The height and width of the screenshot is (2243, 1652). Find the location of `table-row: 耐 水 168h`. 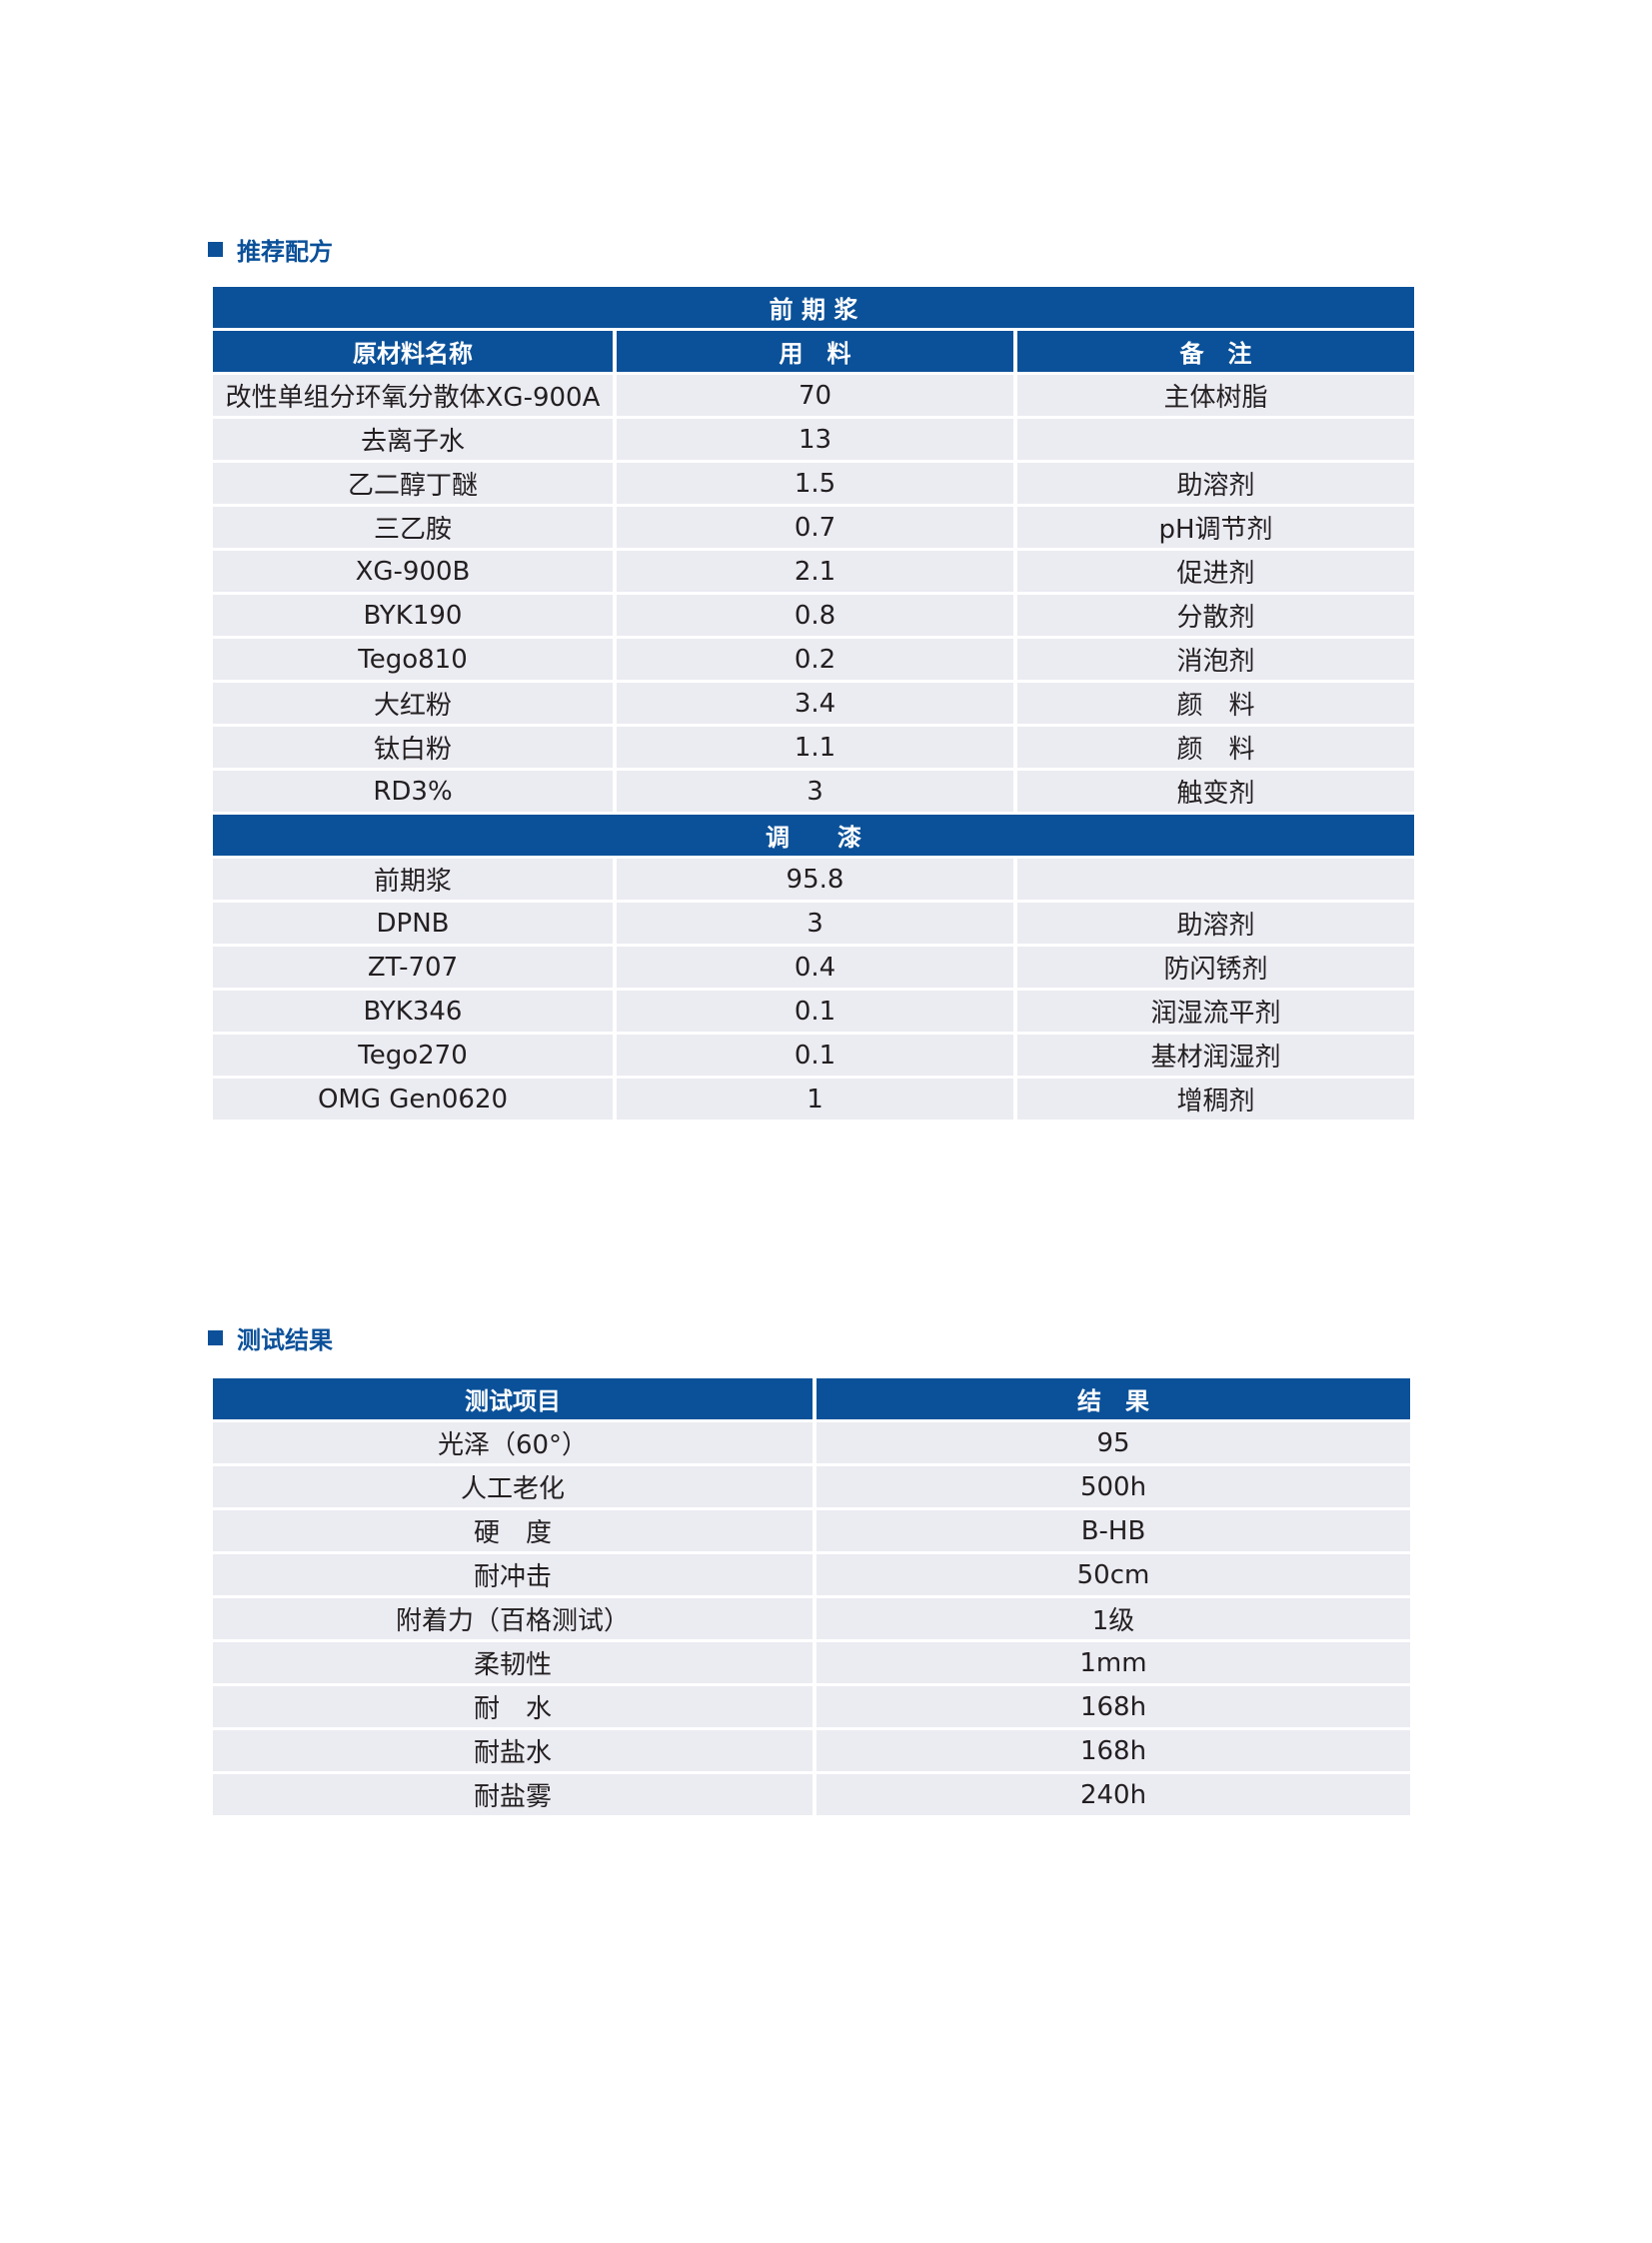

table-row: 耐 水 168h is located at coordinates (811, 1706).